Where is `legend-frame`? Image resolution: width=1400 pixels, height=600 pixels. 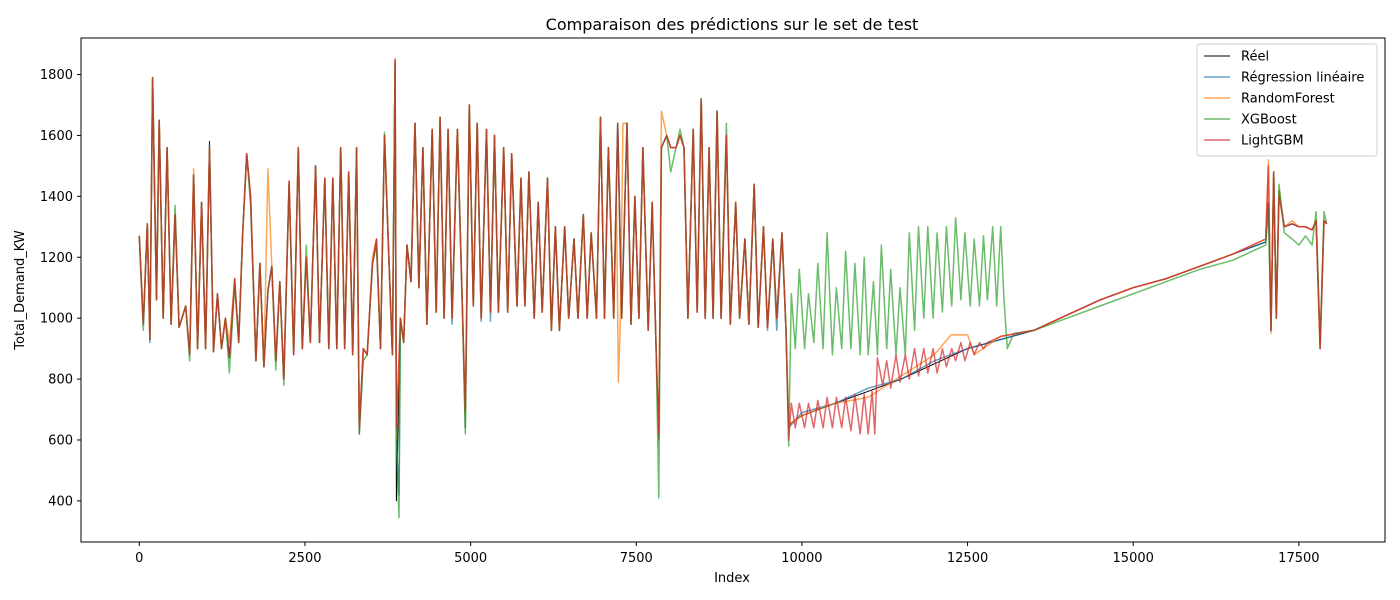 legend-frame is located at coordinates (1287, 100).